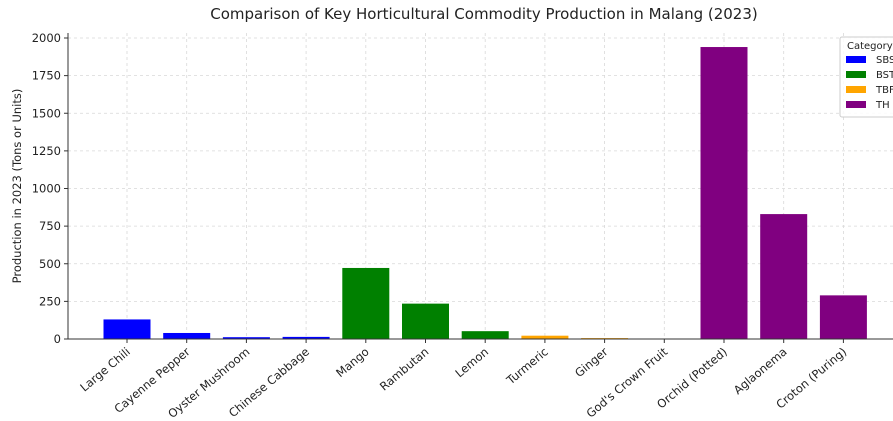  I want to click on y-tick-label: 1250, so click(46, 151).